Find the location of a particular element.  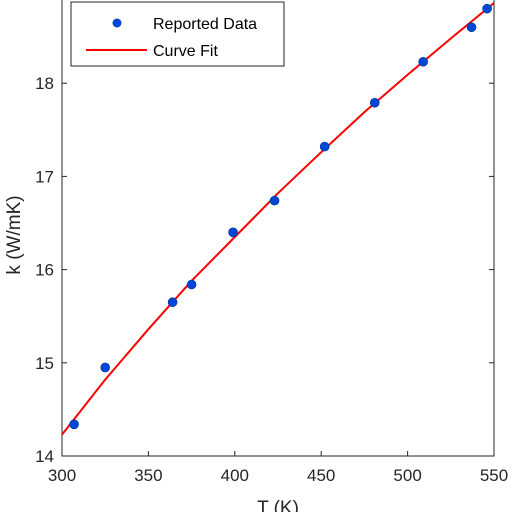

x-tick-label: 550 is located at coordinates (494, 475).